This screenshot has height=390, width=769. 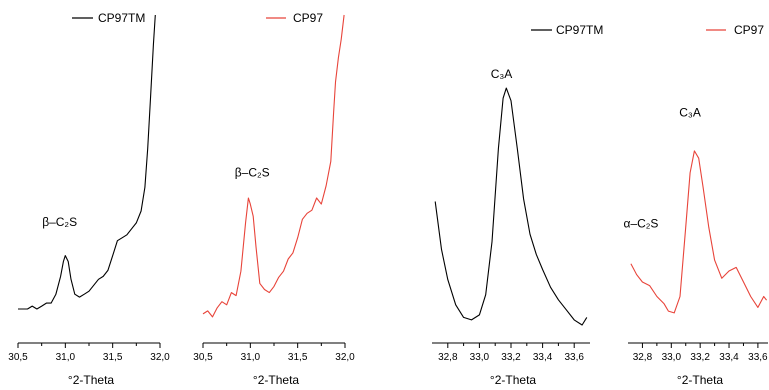 I want to click on peak-annotation: α–C₂S, so click(x=641, y=223).